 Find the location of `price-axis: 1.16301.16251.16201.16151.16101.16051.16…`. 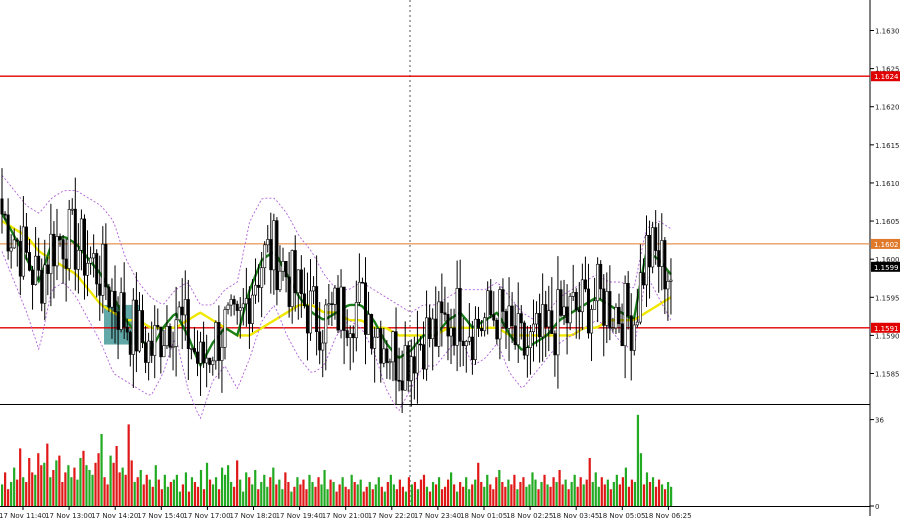

price-axis: 1.16301.16251.16201.16151.16101.16051.16… is located at coordinates (885, 269).